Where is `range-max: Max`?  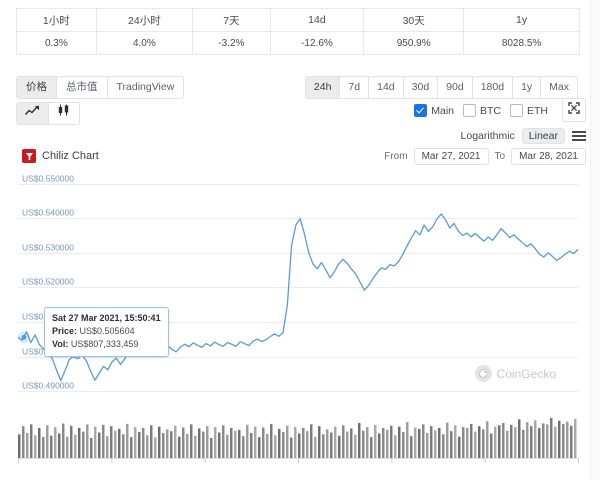
range-max: Max is located at coordinates (559, 87).